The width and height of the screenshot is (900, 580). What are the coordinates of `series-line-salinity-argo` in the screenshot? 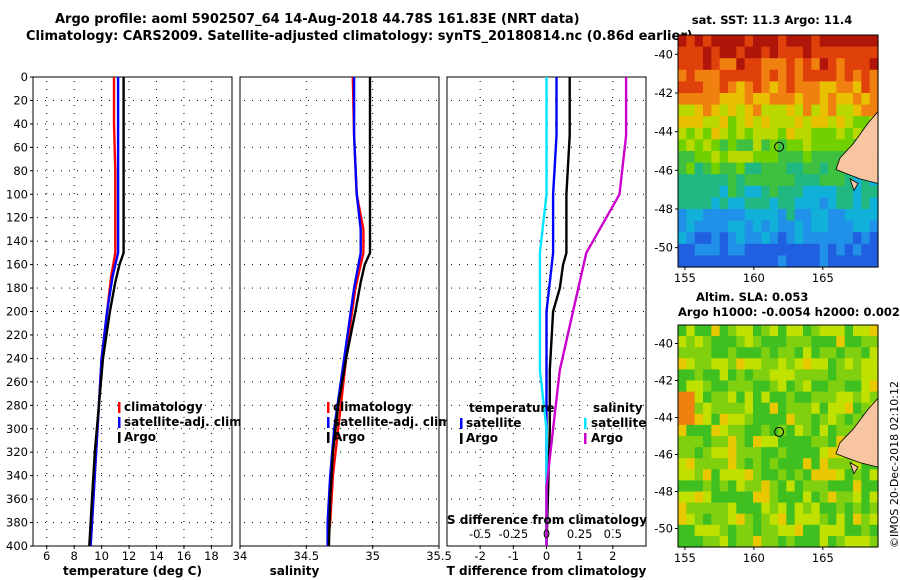 It's located at (586, 311).